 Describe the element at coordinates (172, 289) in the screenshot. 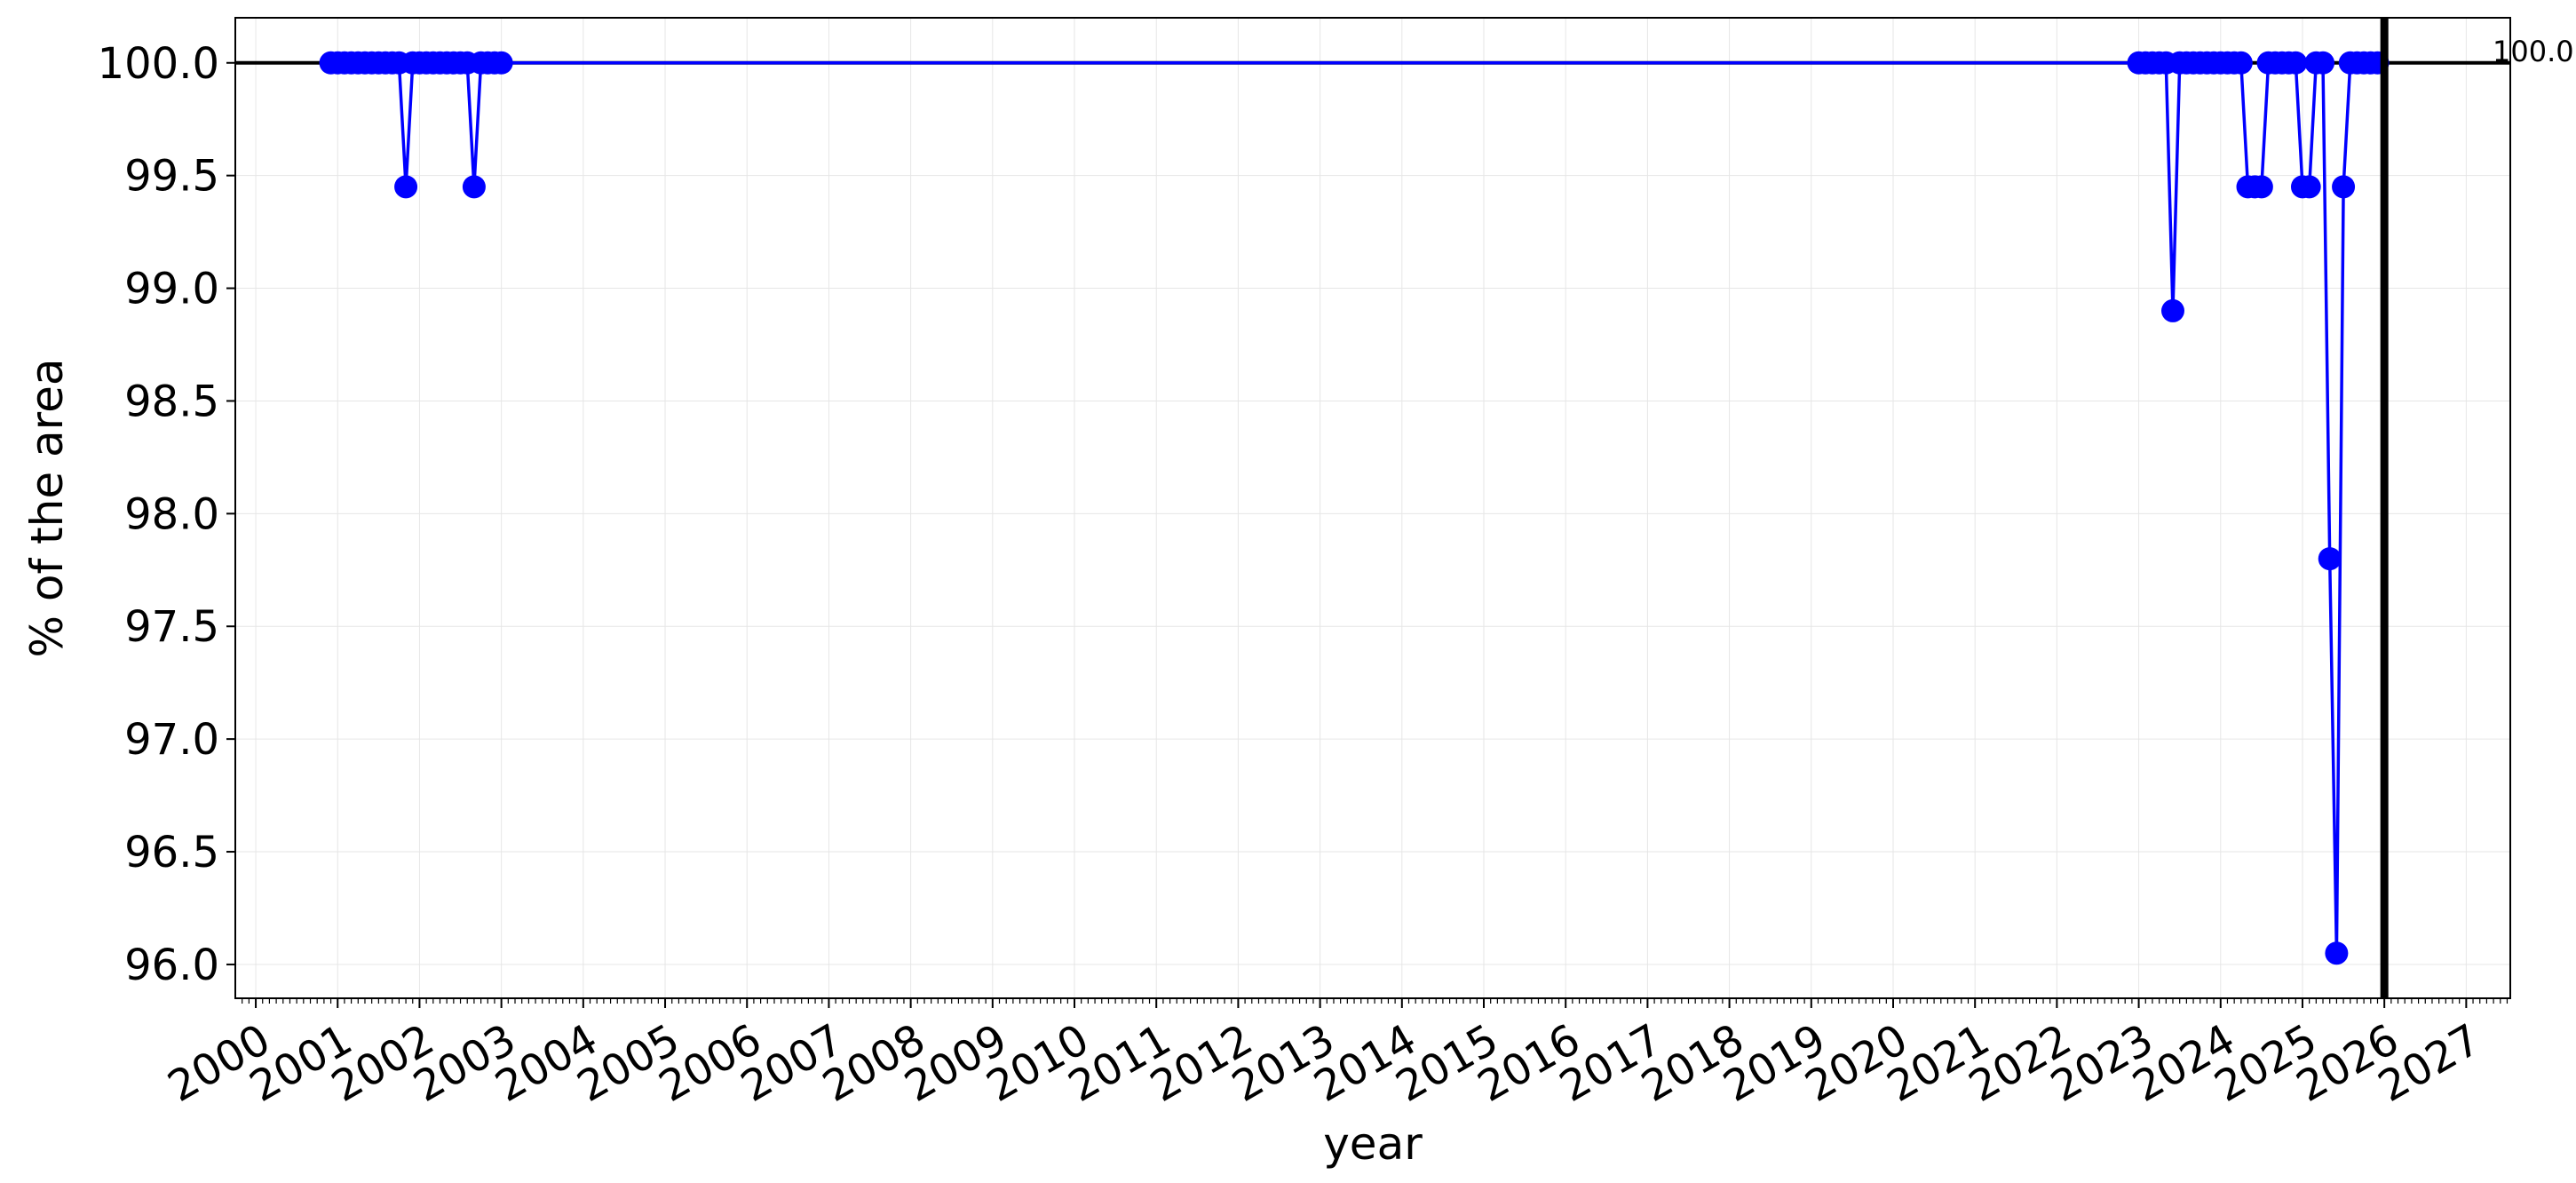

I see `y-tick-label: 99.0` at that location.